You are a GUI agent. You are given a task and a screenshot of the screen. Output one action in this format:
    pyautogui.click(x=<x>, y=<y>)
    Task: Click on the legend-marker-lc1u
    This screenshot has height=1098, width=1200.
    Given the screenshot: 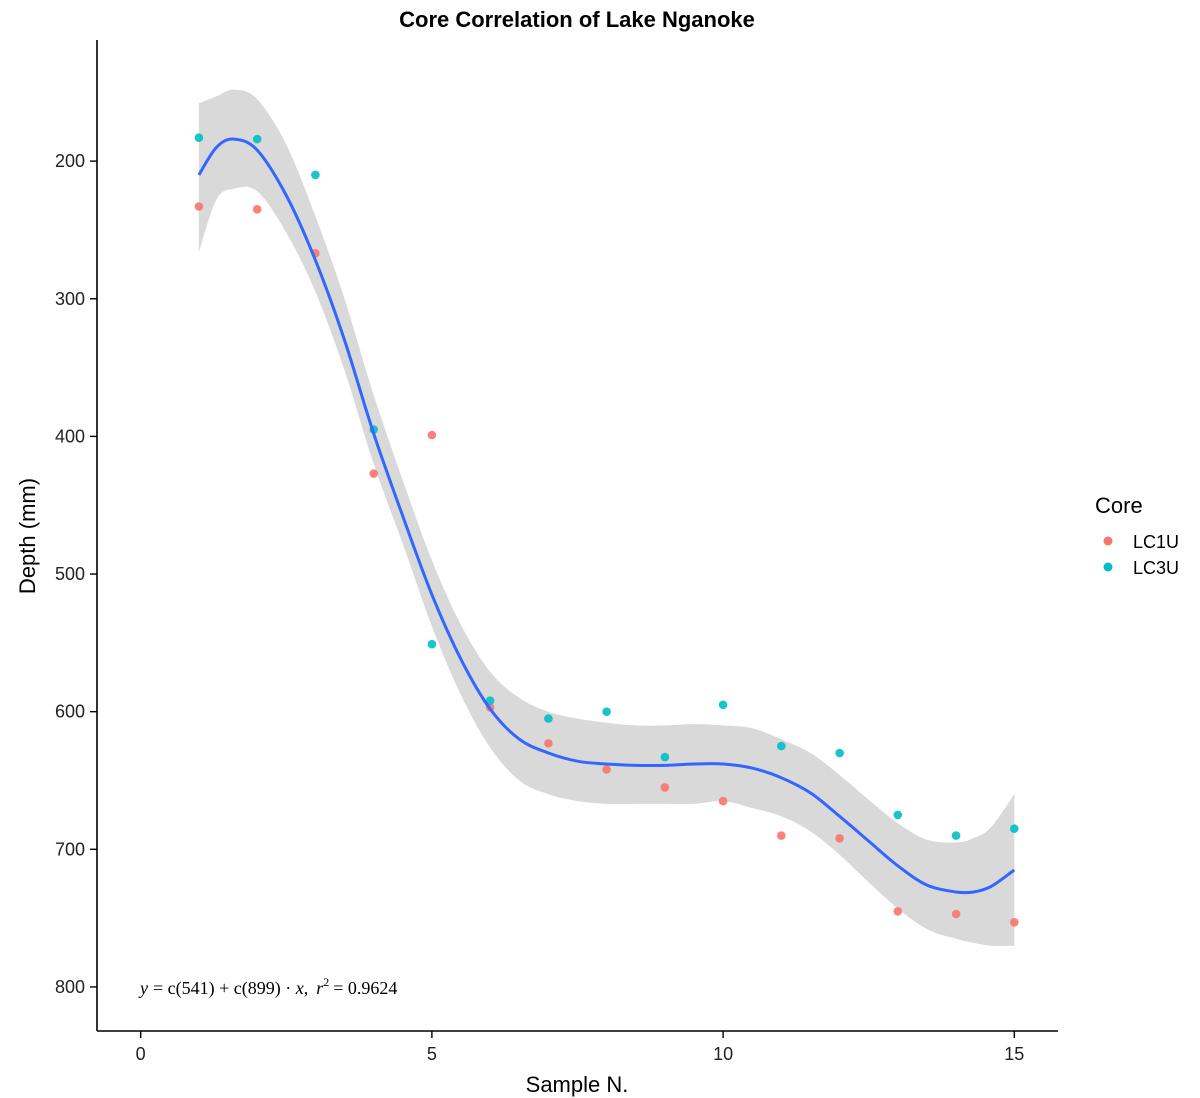 What is the action you would take?
    pyautogui.click(x=1108, y=541)
    